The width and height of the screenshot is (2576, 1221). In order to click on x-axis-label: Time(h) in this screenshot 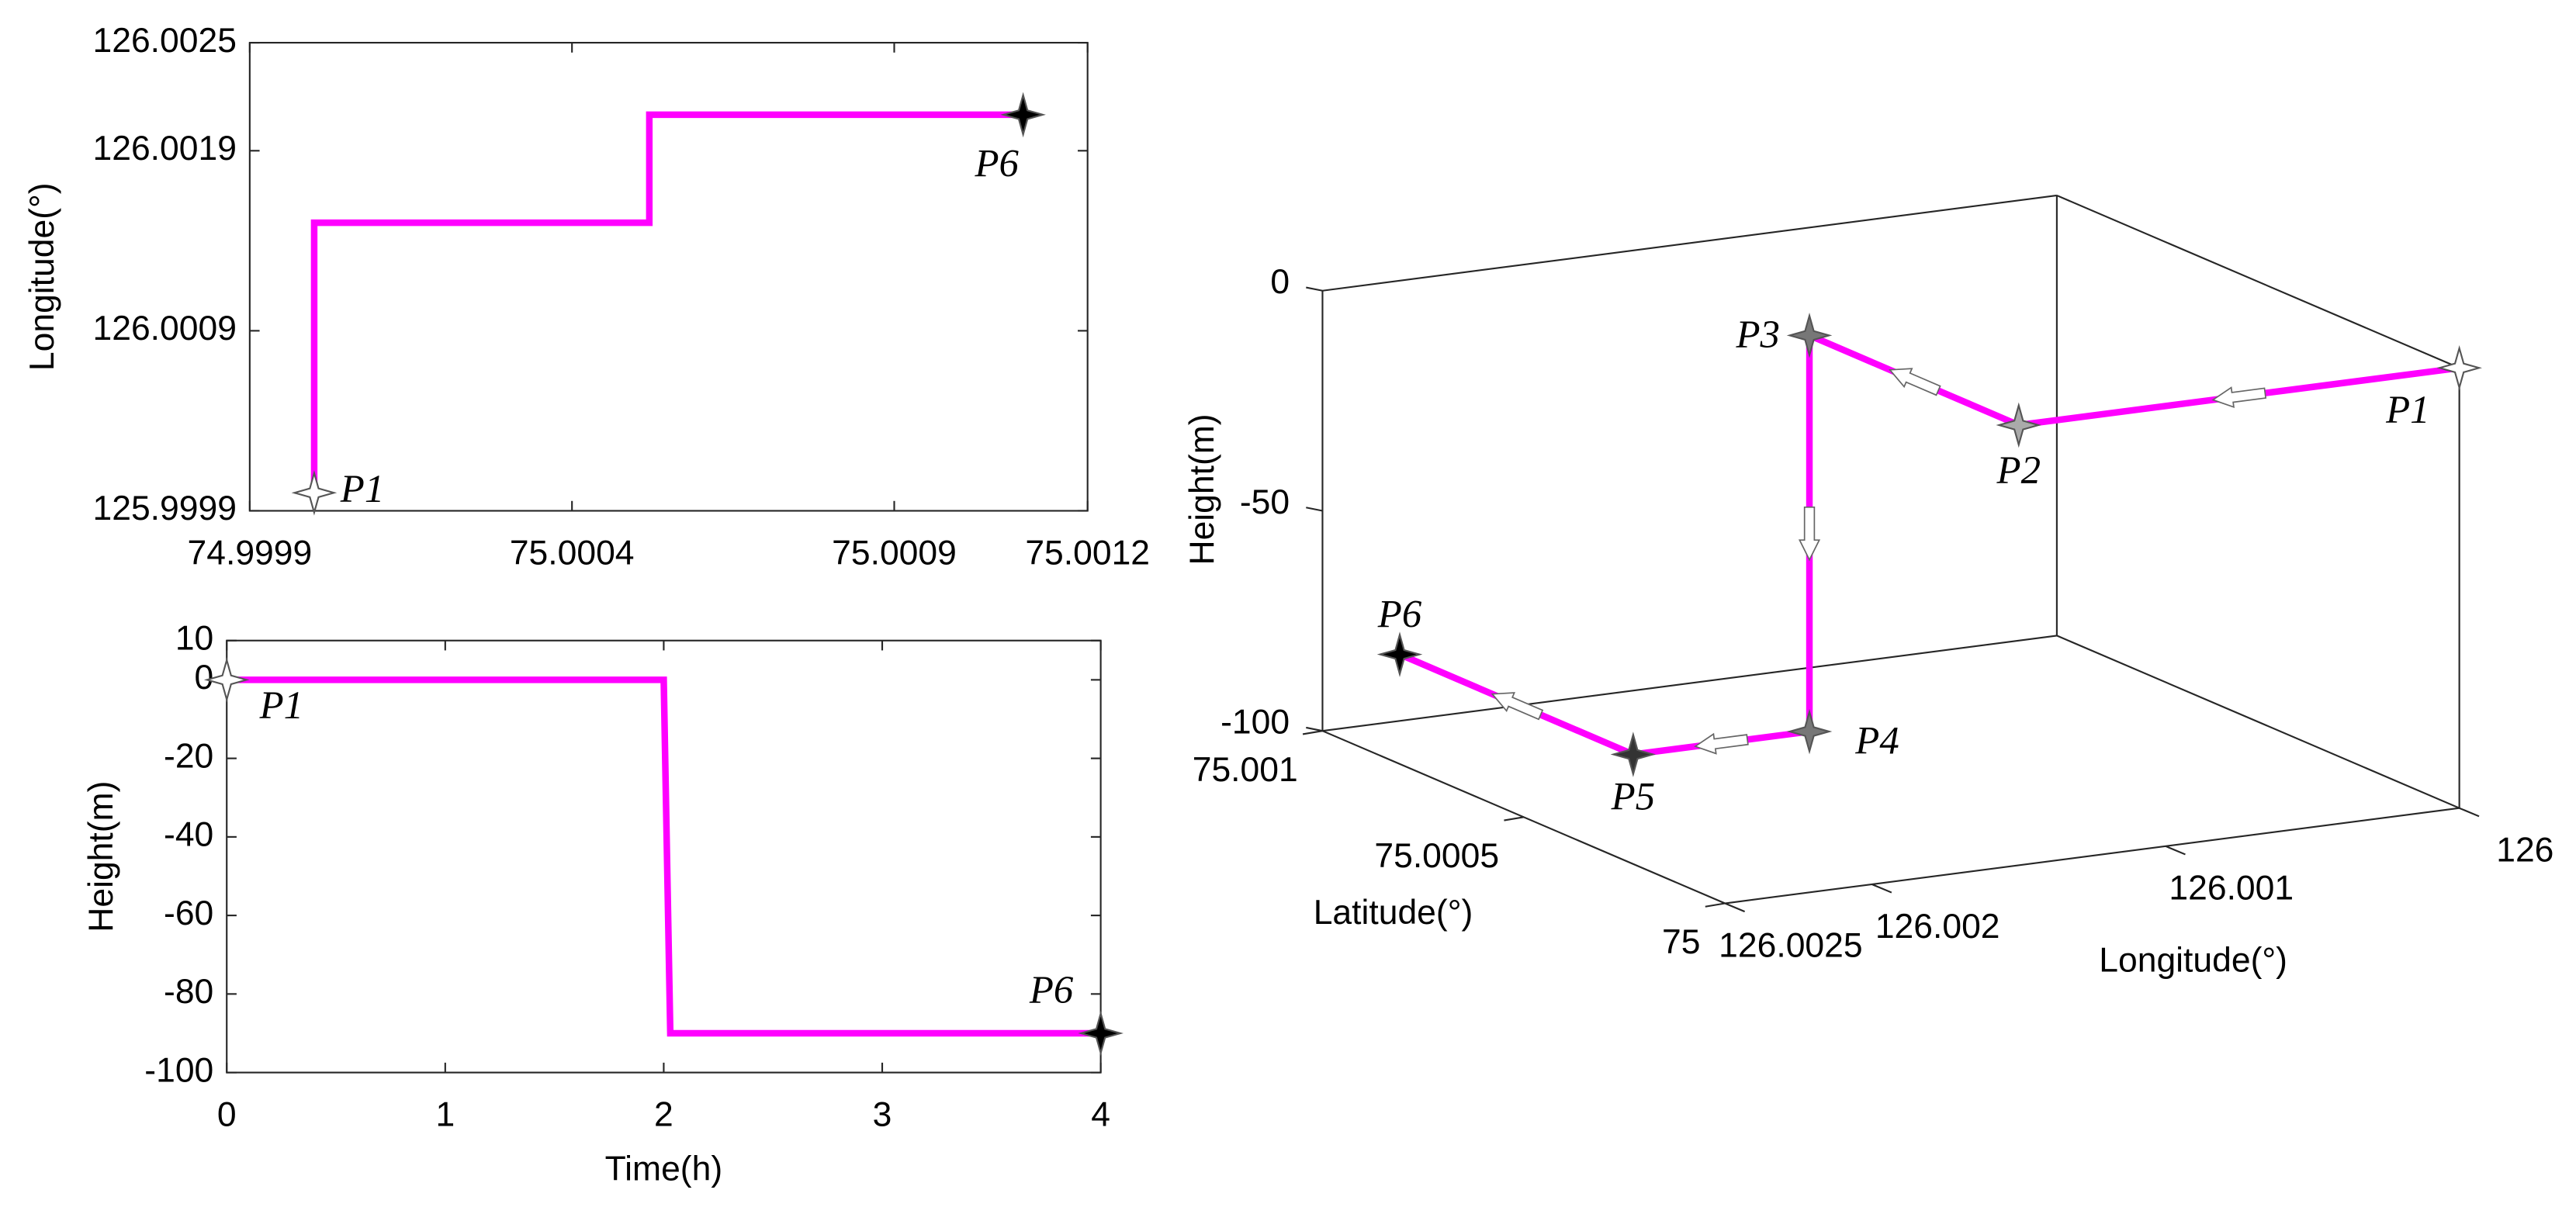, I will do `click(663, 1169)`.